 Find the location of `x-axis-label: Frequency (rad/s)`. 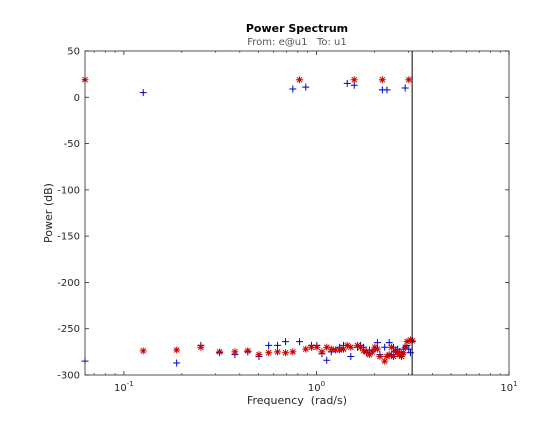

x-axis-label: Frequency (rad/s) is located at coordinates (297, 400).